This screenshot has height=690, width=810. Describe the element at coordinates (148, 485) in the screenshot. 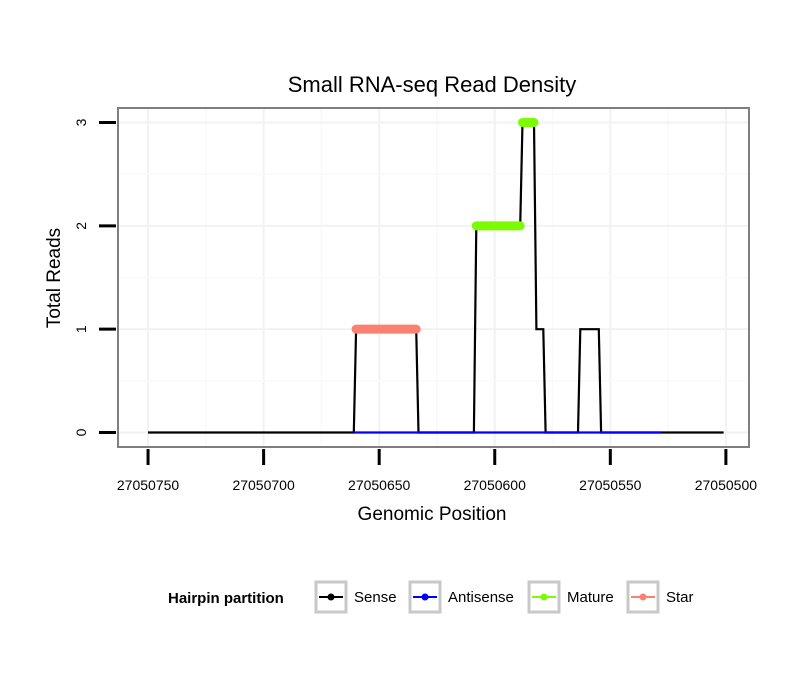

I see `x-tick-label: 27050750` at that location.